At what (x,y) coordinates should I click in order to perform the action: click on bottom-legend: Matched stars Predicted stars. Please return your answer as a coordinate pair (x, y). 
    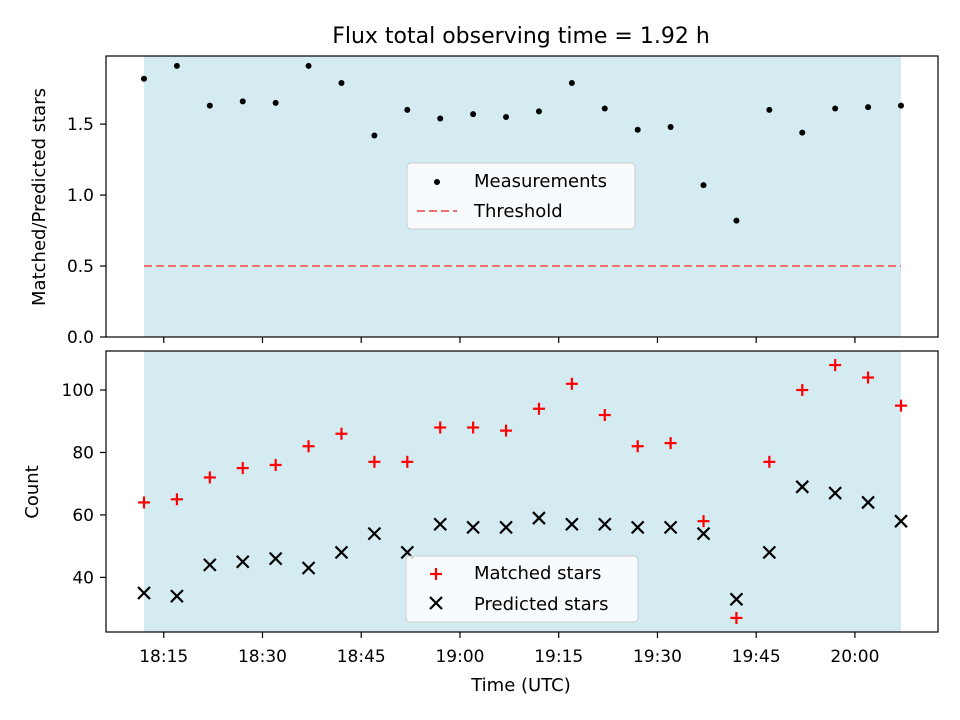
    Looking at the image, I should click on (522, 589).